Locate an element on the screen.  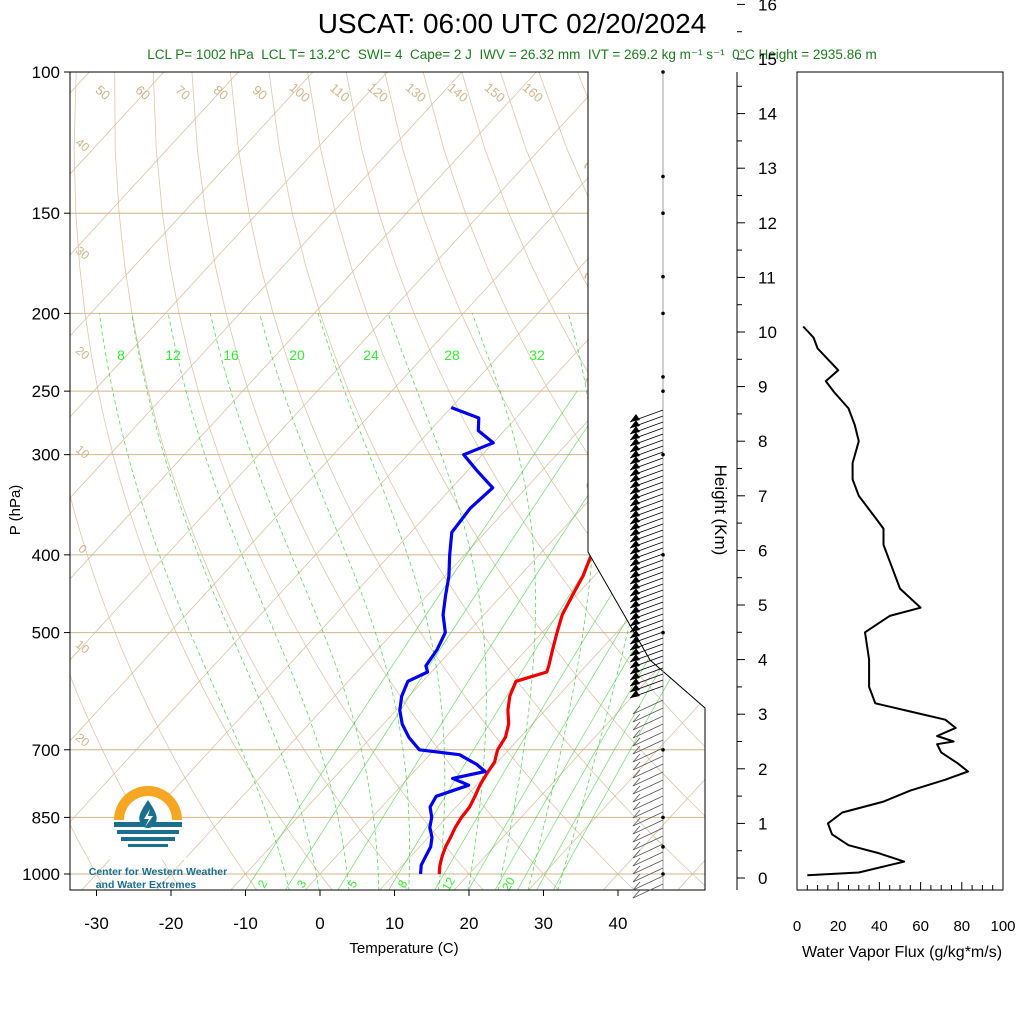
isotherm-label: 10 is located at coordinates (82, 452).